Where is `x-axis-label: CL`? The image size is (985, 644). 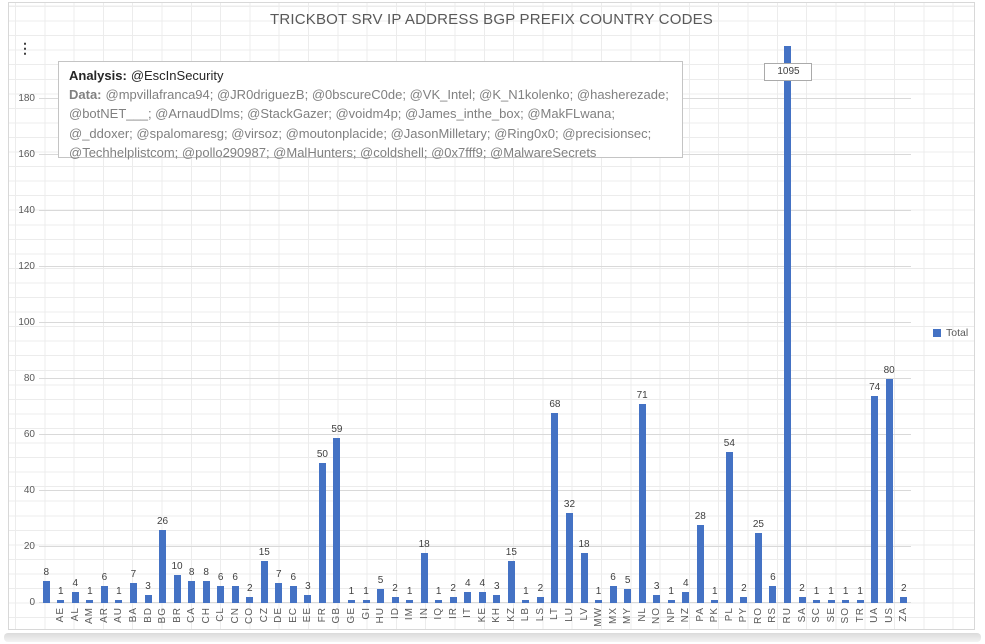
x-axis-label: CL is located at coordinates (221, 614).